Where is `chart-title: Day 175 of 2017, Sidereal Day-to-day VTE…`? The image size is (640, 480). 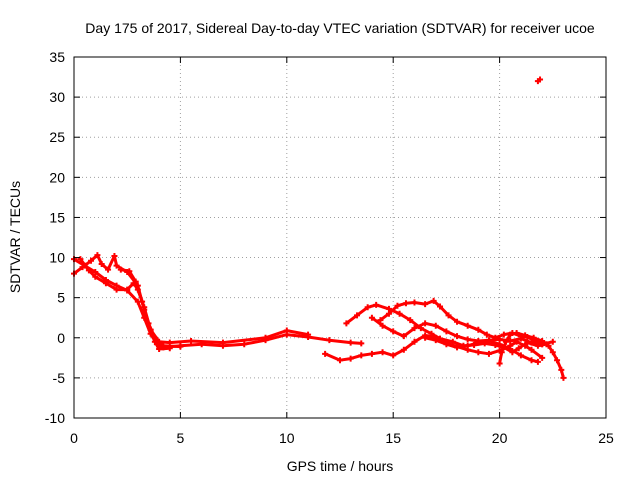
chart-title: Day 175 of 2017, Sidereal Day-to-day VTE… is located at coordinates (340, 28).